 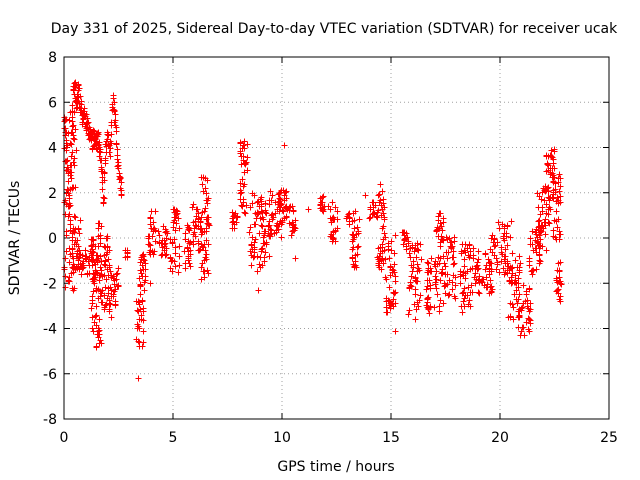 What do you see at coordinates (52, 149) in the screenshot?
I see `y-tick-label: 4` at bounding box center [52, 149].